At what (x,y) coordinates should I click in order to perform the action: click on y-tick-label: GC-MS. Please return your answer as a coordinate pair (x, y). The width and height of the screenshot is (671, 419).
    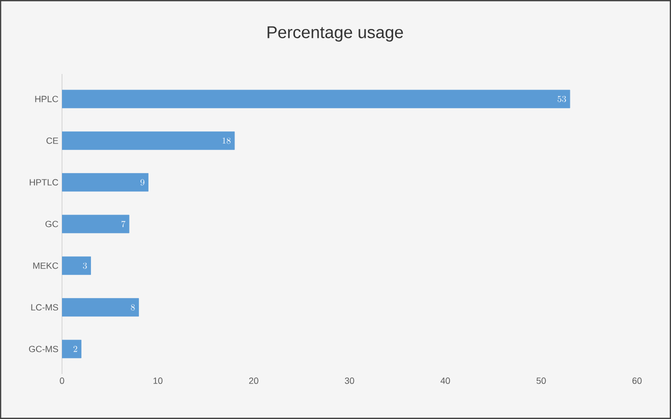
    Looking at the image, I should click on (43, 349).